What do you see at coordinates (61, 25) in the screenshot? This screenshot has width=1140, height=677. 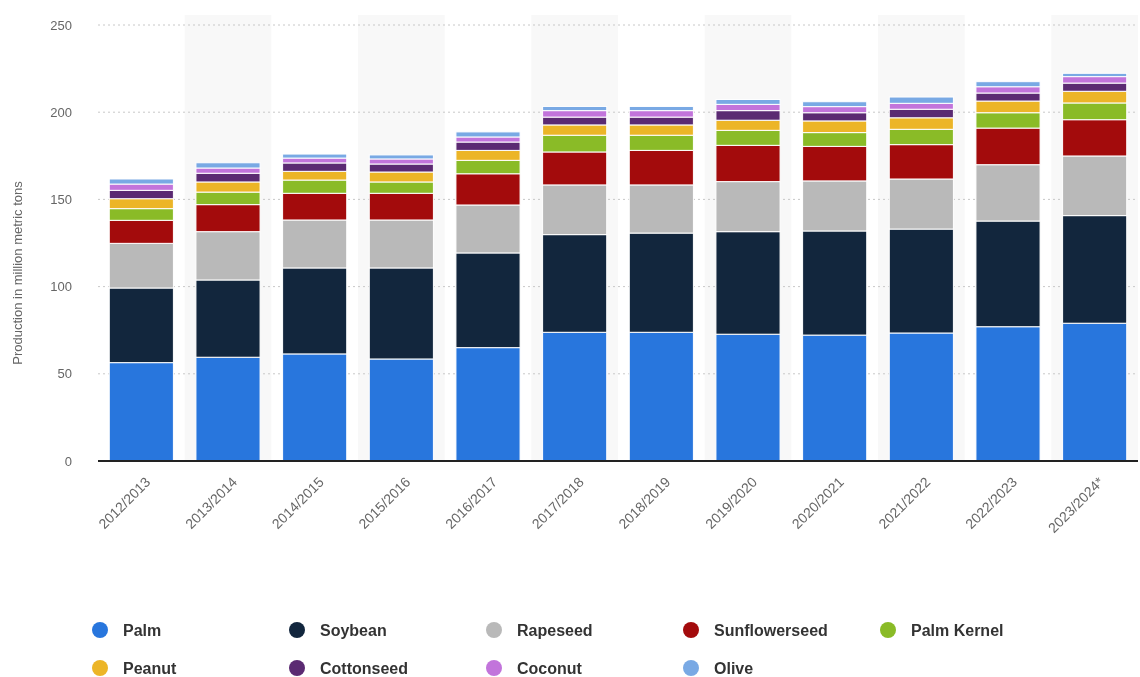 I see `y-tick-label: 250` at bounding box center [61, 25].